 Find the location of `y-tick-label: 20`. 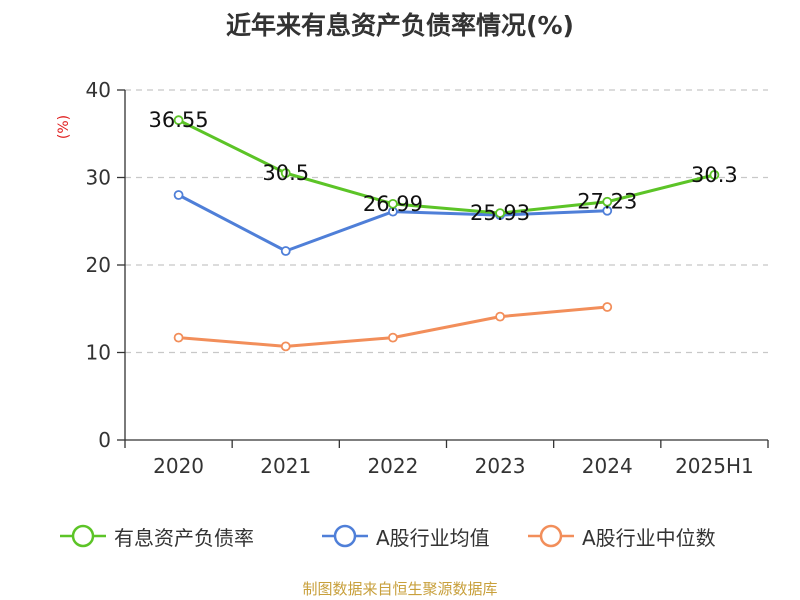

y-tick-label: 20 is located at coordinates (98, 265).